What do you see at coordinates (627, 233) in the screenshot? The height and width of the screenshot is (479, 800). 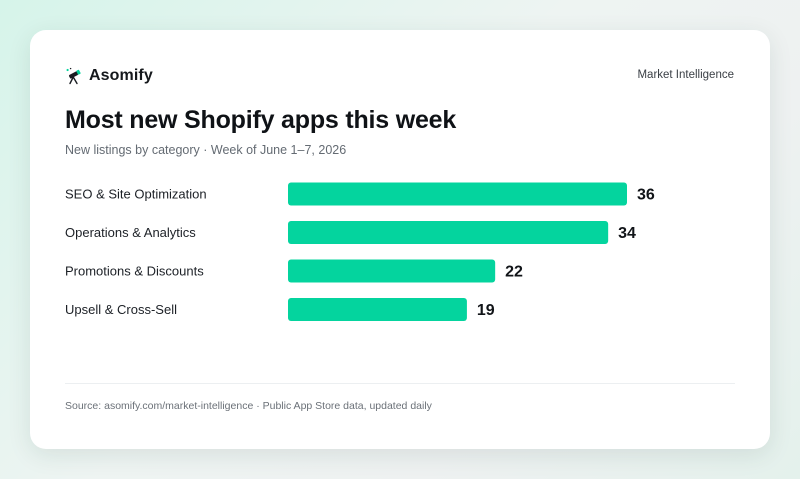 I see `value-label: 34` at bounding box center [627, 233].